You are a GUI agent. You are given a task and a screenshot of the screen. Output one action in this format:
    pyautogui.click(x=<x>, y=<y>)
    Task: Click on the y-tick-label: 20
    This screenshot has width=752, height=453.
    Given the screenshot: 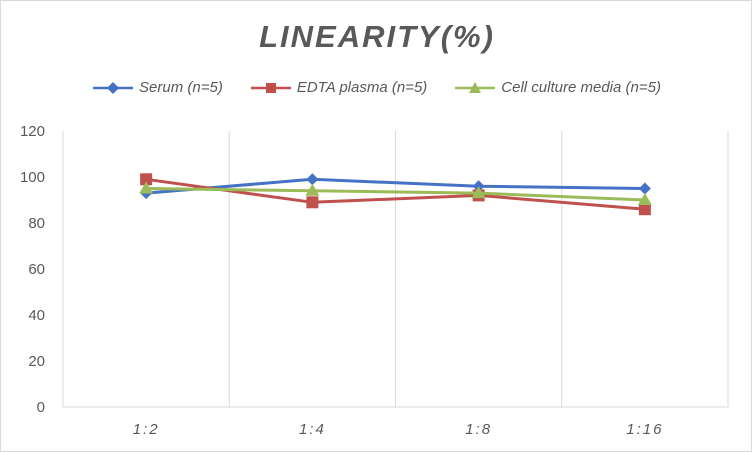 What is the action you would take?
    pyautogui.click(x=36, y=361)
    